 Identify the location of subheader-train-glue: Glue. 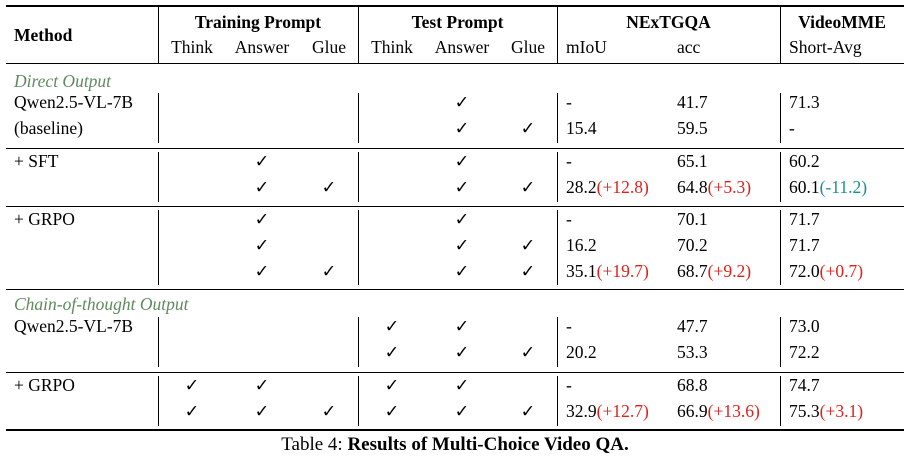
(329, 47).